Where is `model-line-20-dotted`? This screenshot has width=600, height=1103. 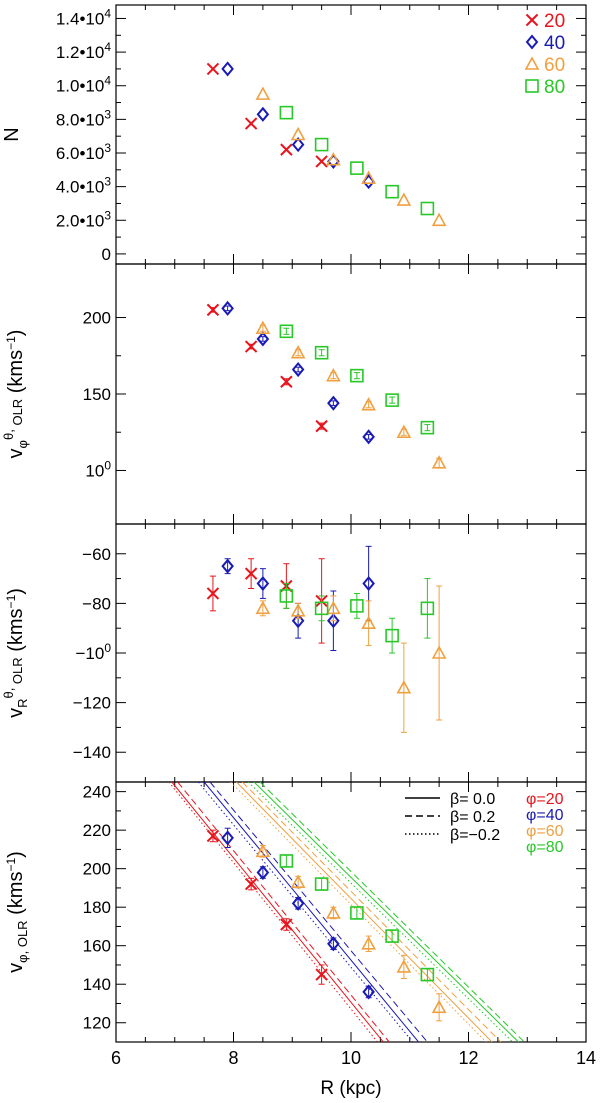 model-line-20-dotted is located at coordinates (273, 912).